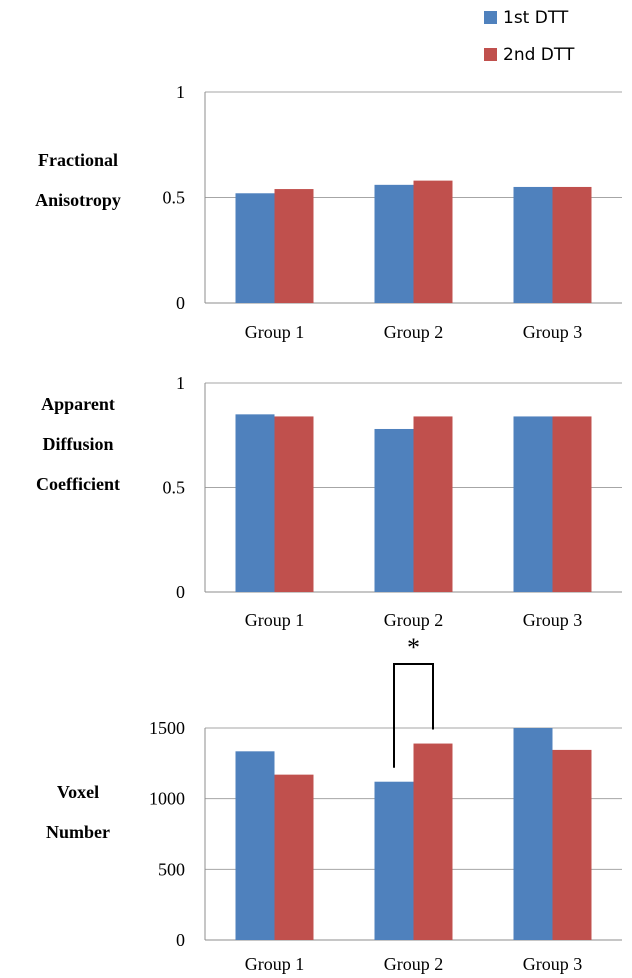  Describe the element at coordinates (78, 160) in the screenshot. I see `y-axis-label: Fractional` at that location.